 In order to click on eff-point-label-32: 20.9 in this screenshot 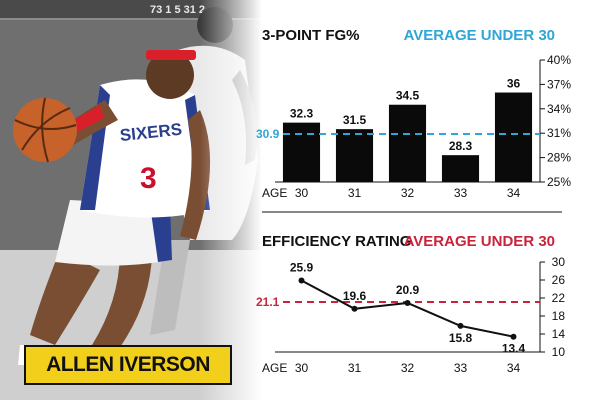, I will do `click(408, 290)`.